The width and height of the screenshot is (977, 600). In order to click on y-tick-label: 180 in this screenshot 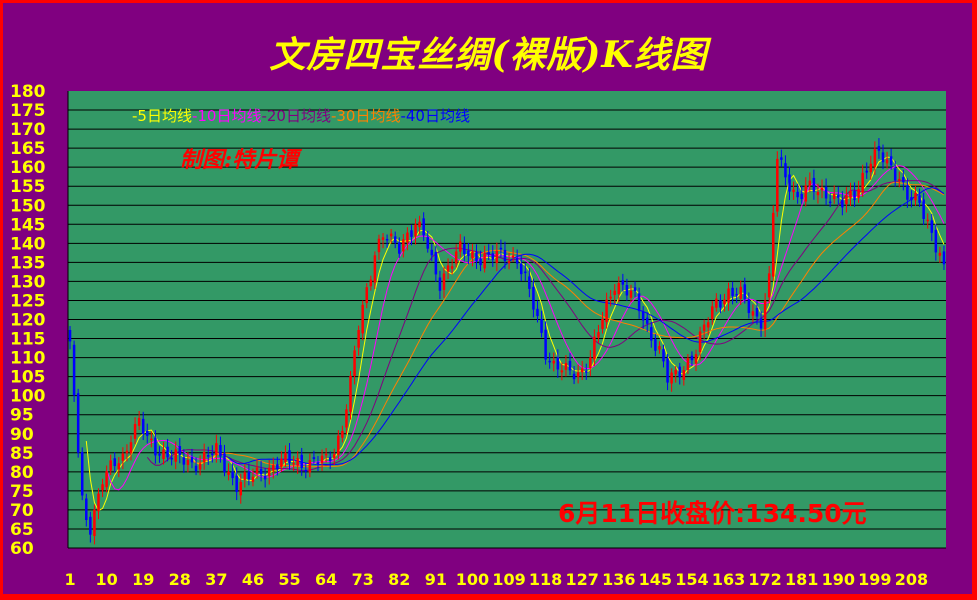, I will do `click(28, 92)`.